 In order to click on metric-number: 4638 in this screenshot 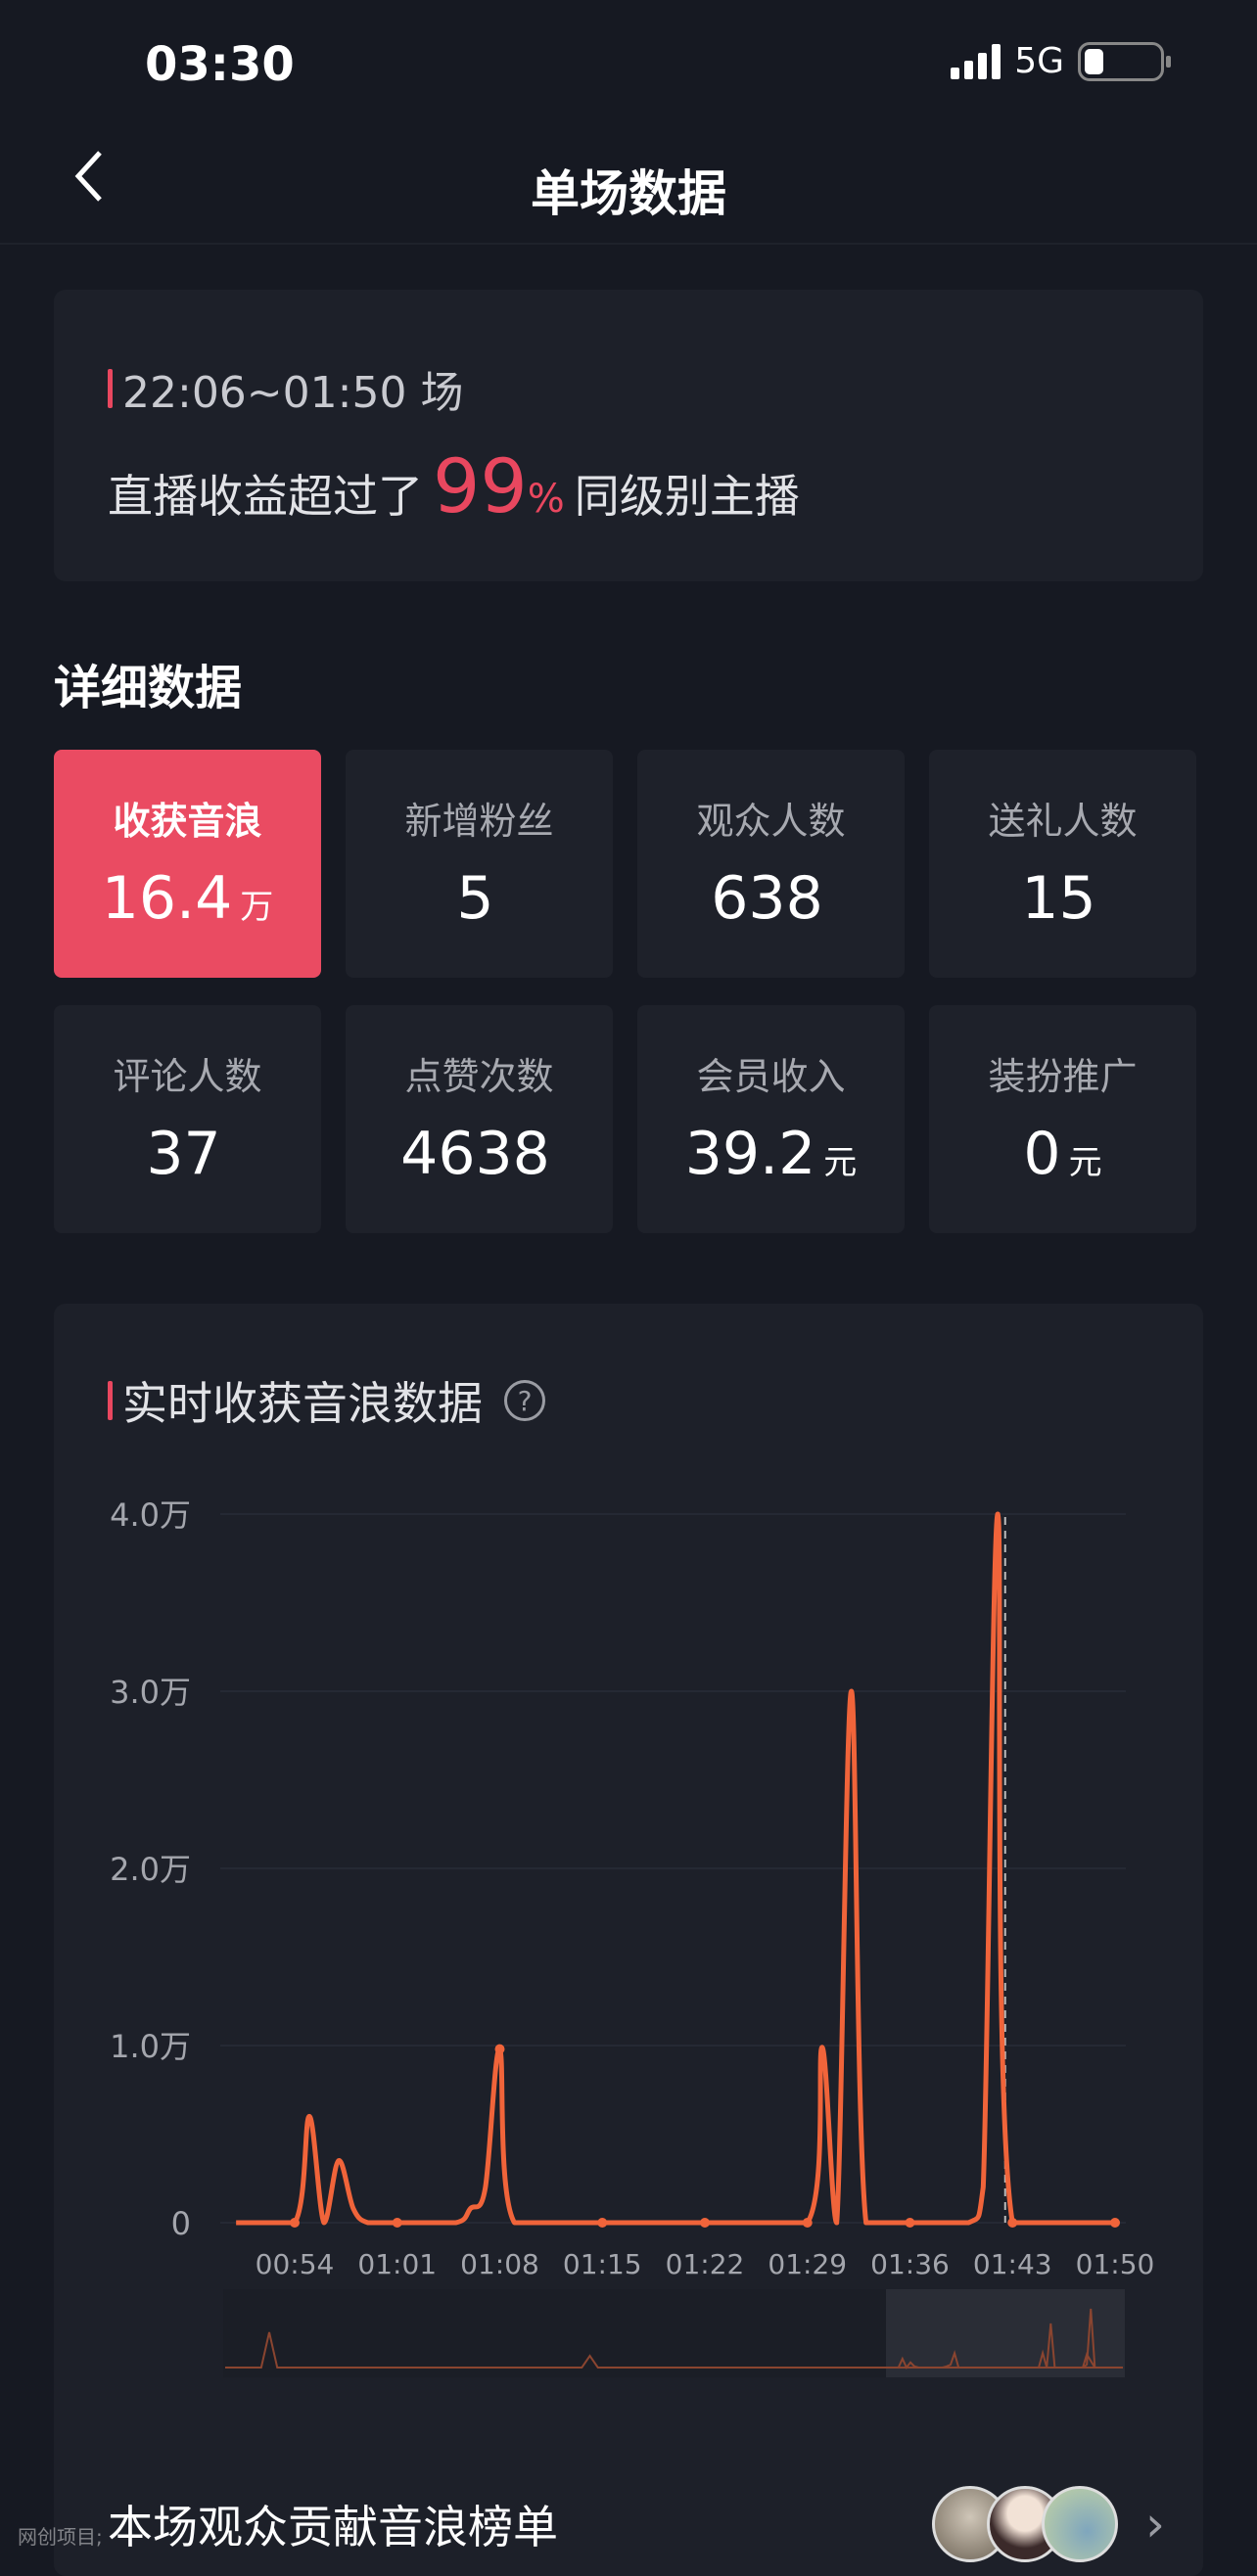, I will do `click(475, 1154)`.